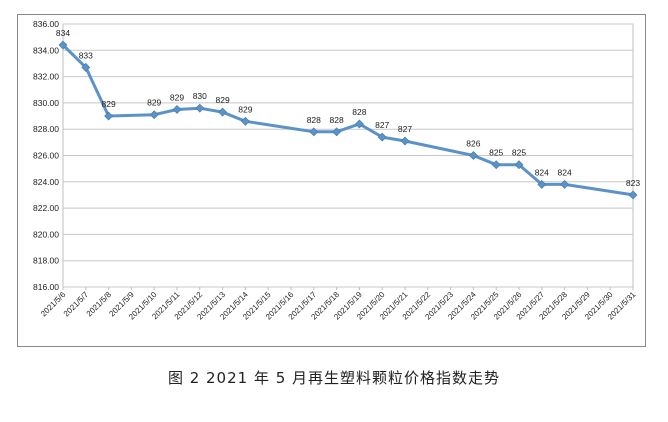 This screenshot has height=422, width=668. I want to click on y-tick-label: 818.00, so click(46, 261).